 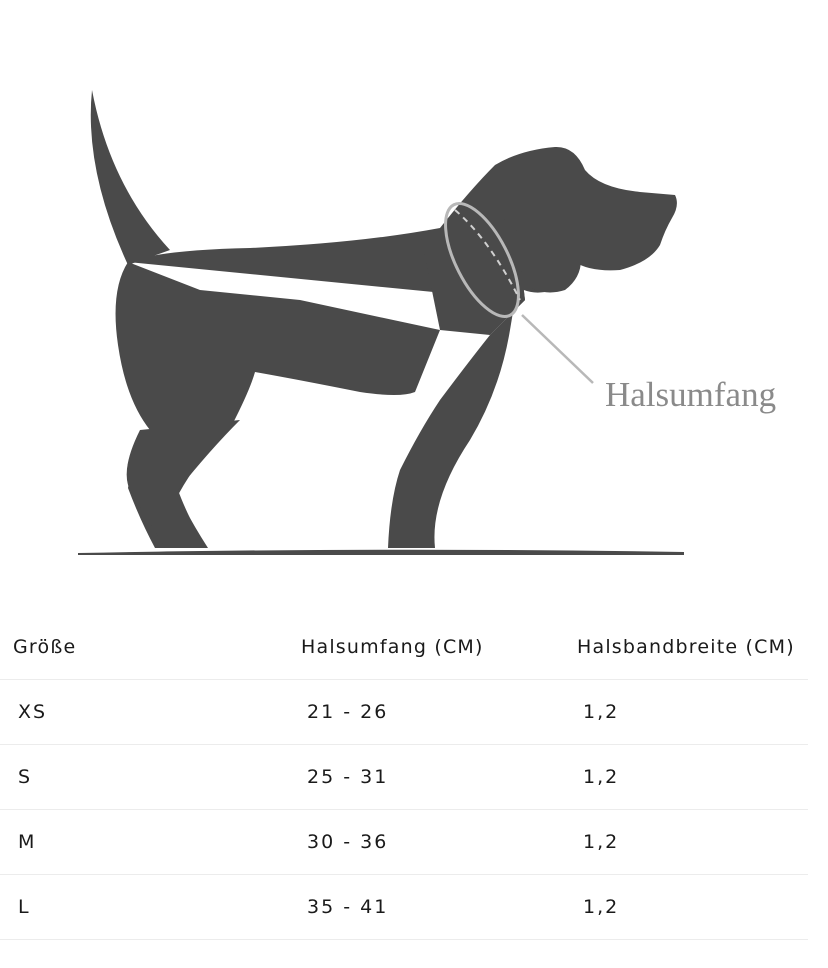 What do you see at coordinates (439, 907) in the screenshot?
I see `neck-range-cell: 35 - 41` at bounding box center [439, 907].